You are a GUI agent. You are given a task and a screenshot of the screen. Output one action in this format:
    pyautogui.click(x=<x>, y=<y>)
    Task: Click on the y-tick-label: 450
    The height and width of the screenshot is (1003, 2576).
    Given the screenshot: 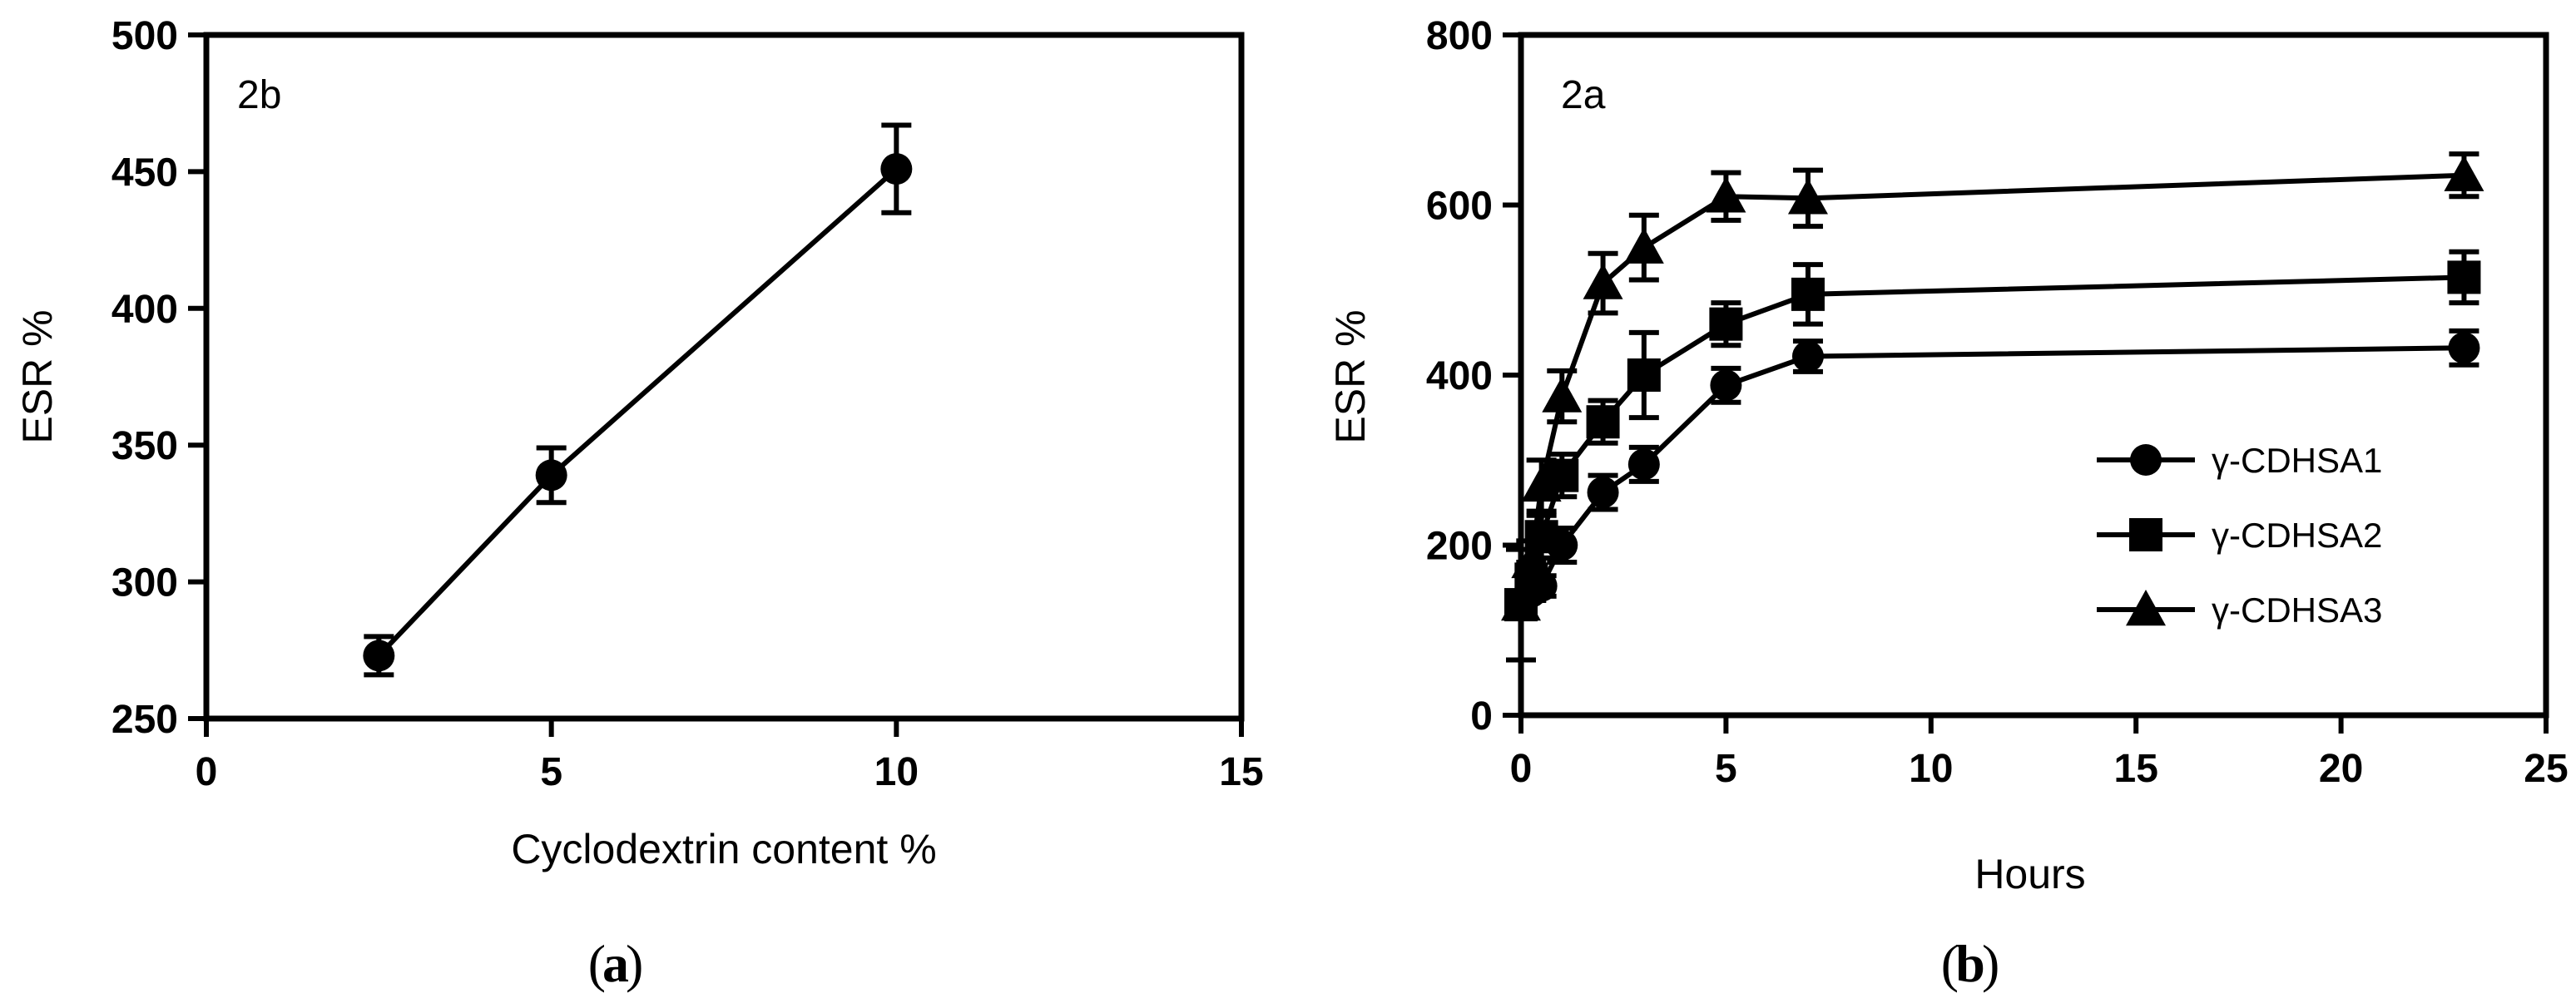 What is the action you would take?
    pyautogui.click(x=145, y=173)
    